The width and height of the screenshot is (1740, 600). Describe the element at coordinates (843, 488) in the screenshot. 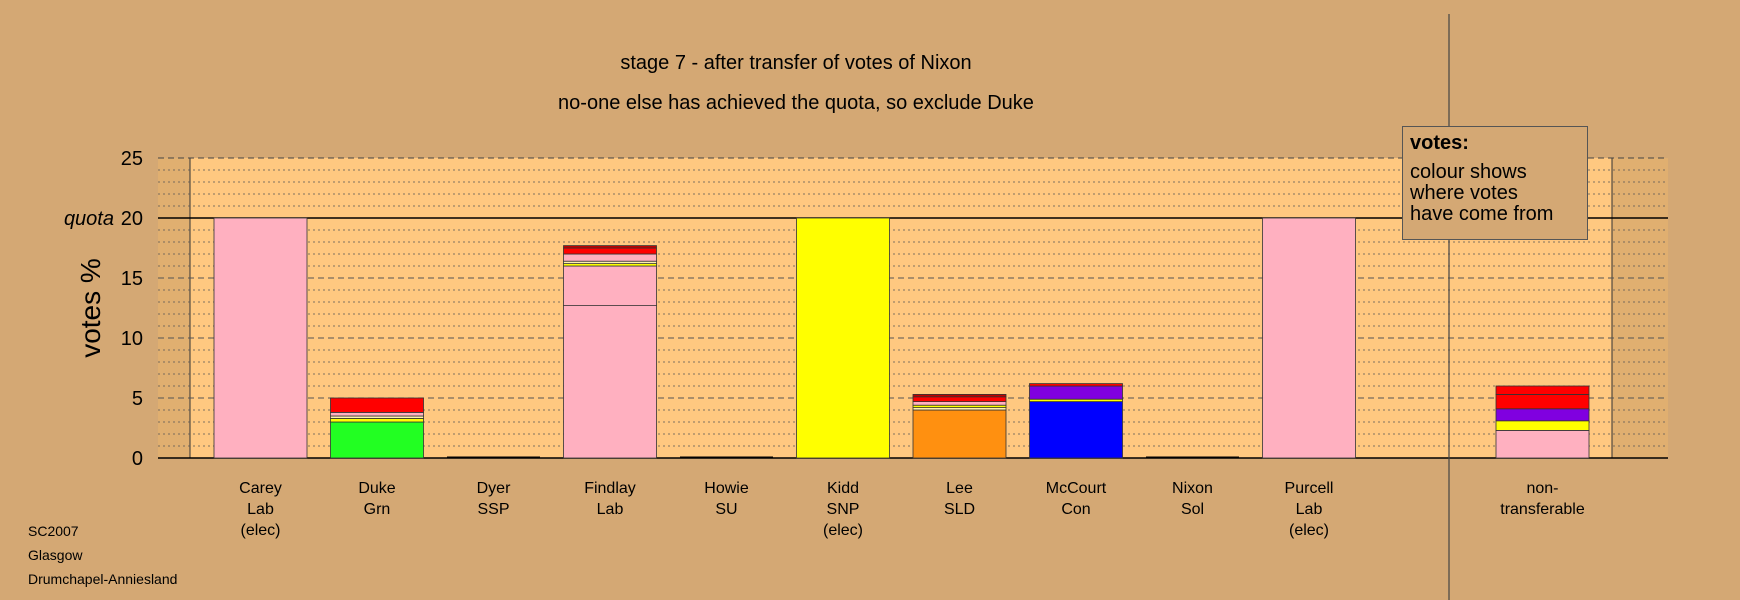

I see `x-tick-label: Kidd` at that location.